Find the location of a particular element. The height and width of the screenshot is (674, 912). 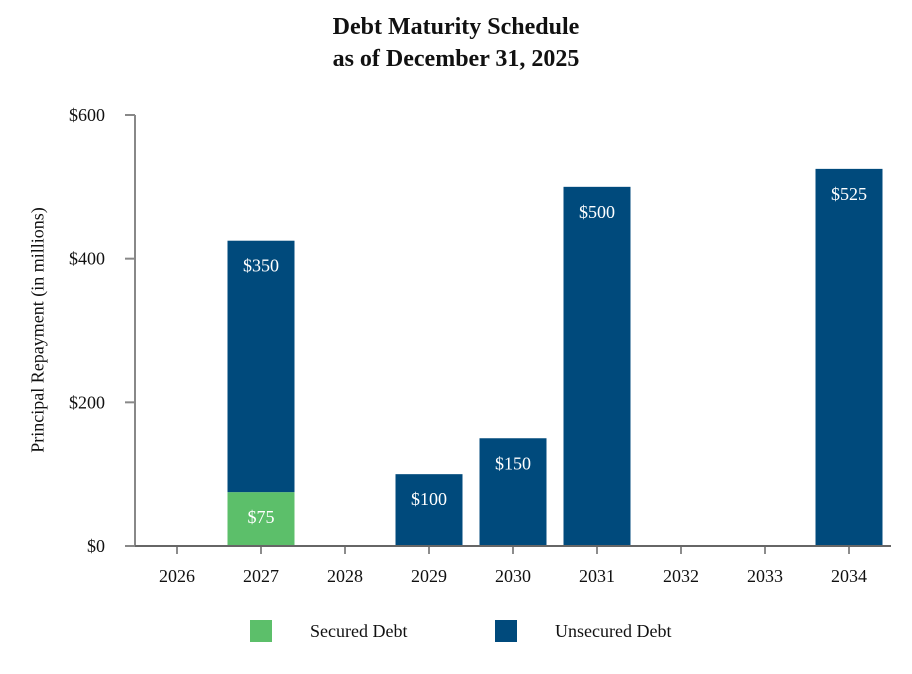

data-label-unsecured-2034: $525 is located at coordinates (849, 194).